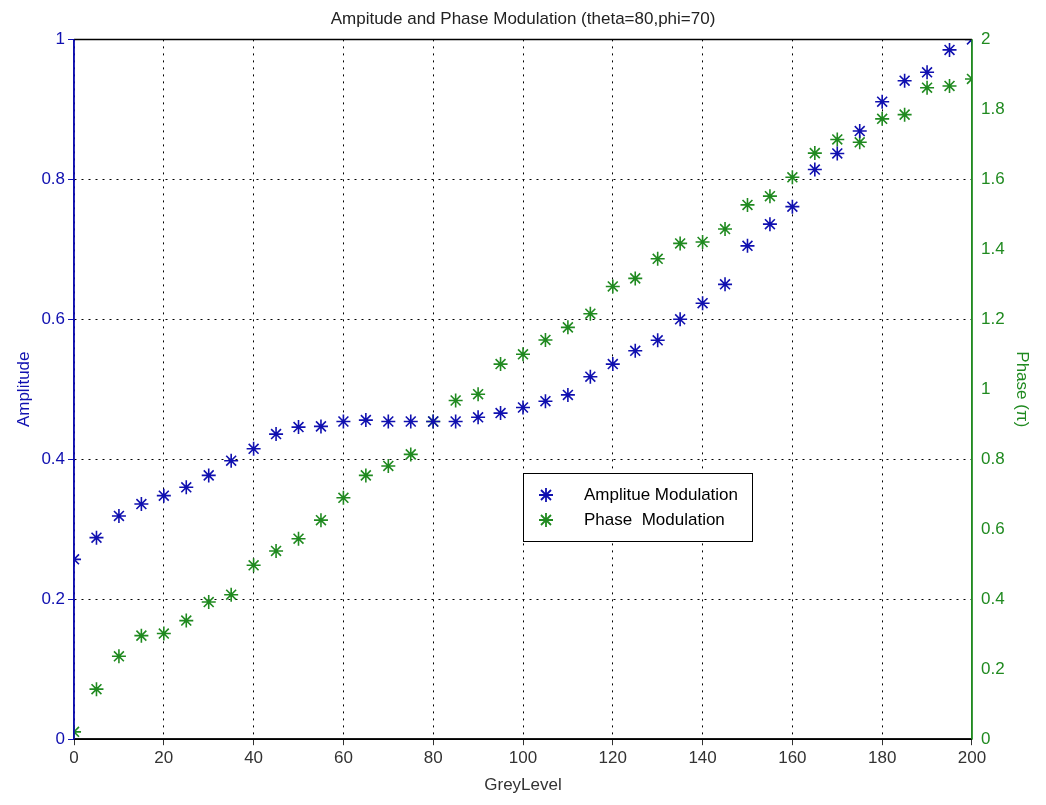 The image size is (1046, 805). Describe the element at coordinates (985, 738) in the screenshot. I see `y2-tick-label: 0` at that location.